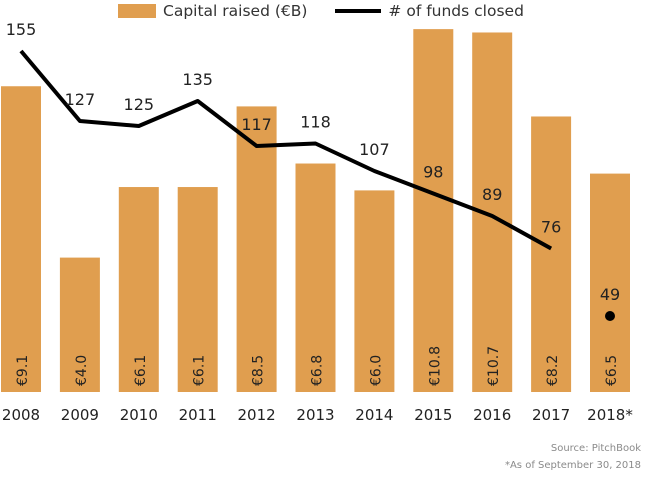  I want to click on line-value-label: 76, so click(551, 227).